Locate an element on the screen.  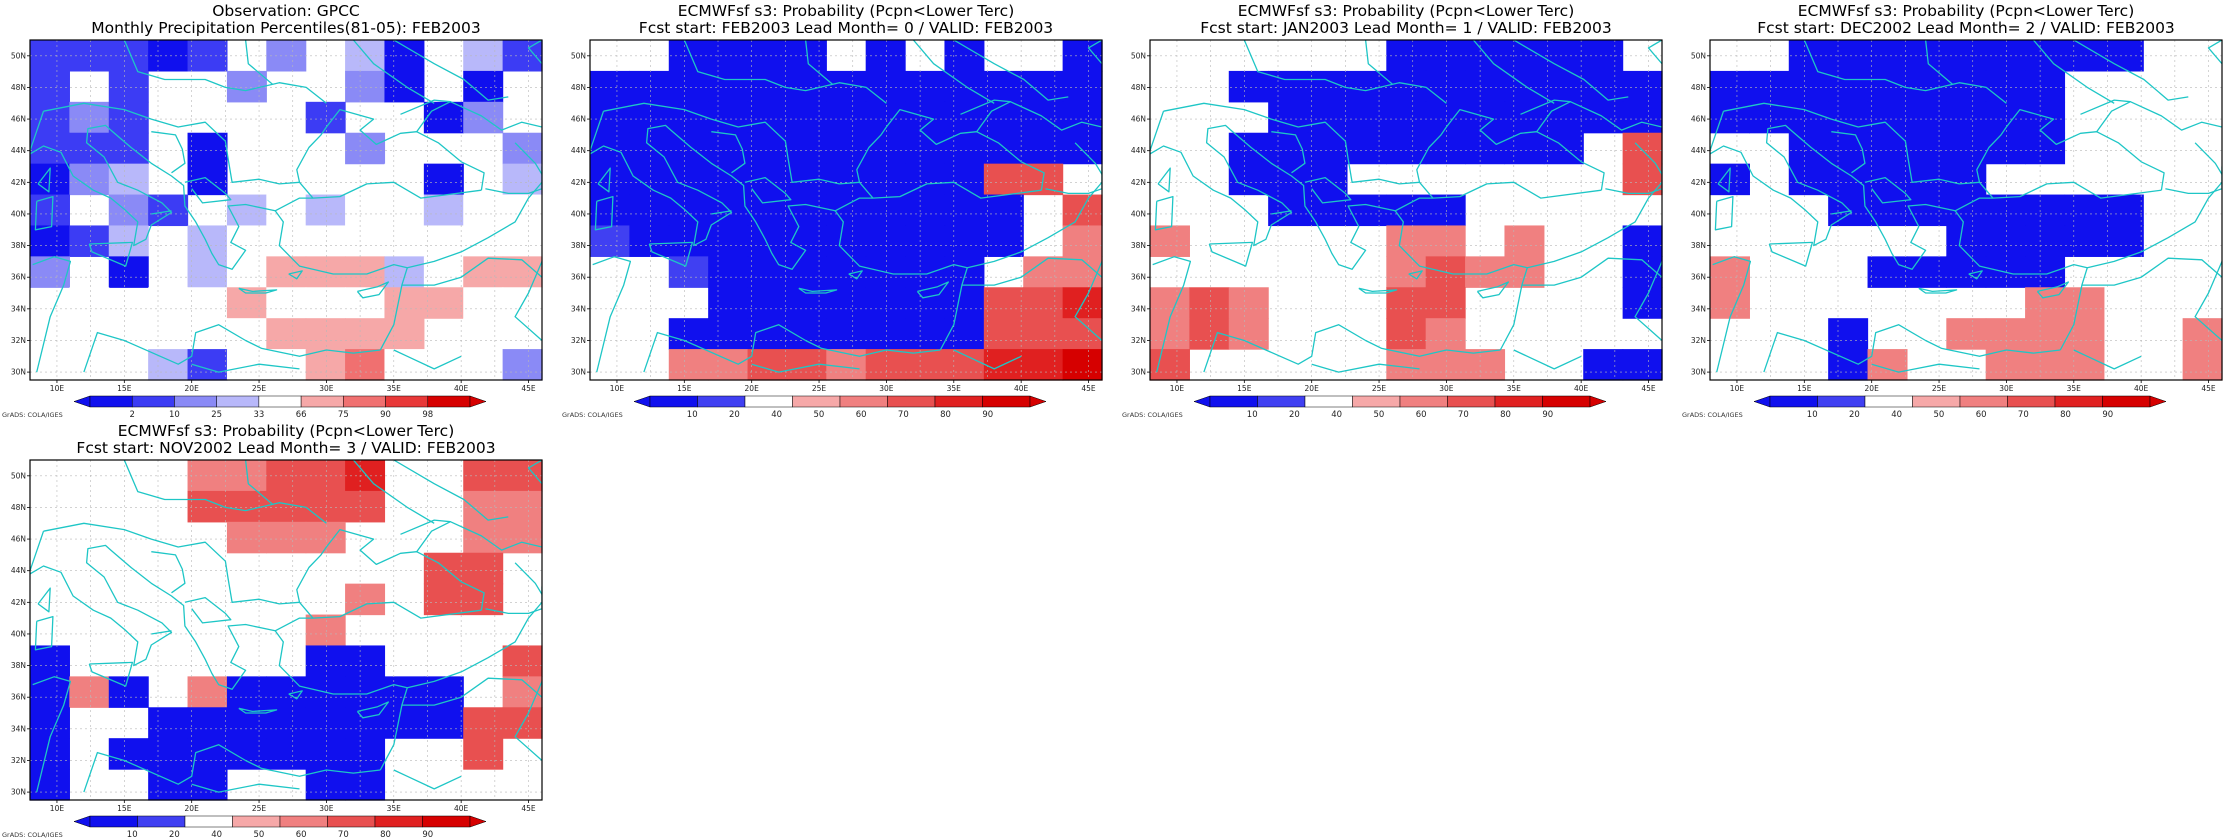
colorbar-label: 90 is located at coordinates (2107, 415).